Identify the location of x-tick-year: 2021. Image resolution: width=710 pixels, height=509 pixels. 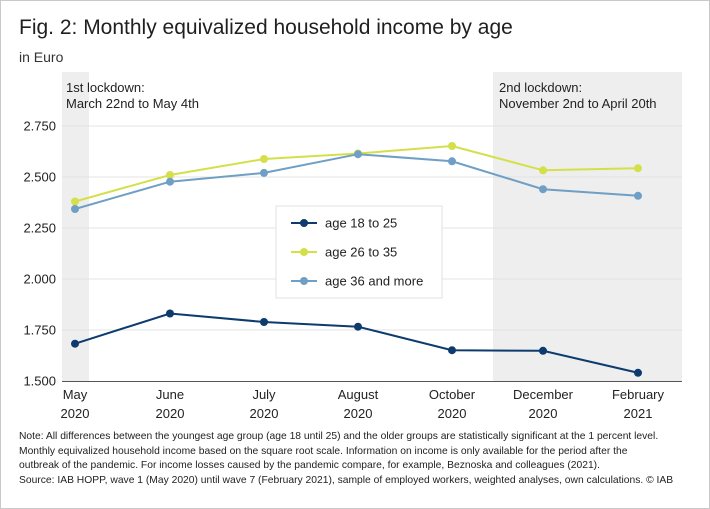
(638, 413).